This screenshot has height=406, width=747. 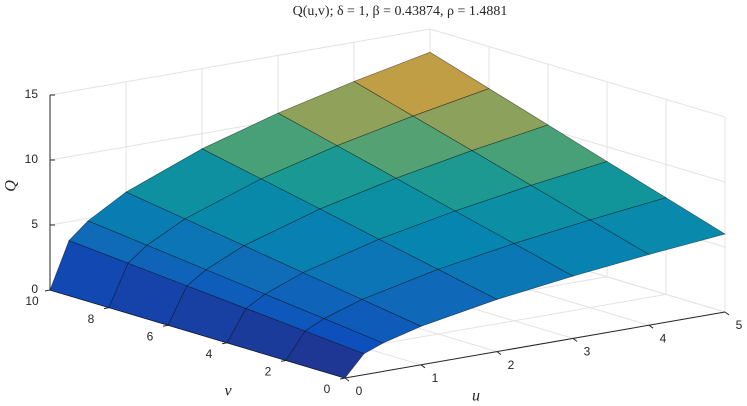 What do you see at coordinates (476, 396) in the screenshot?
I see `x-axis-label: u` at bounding box center [476, 396].